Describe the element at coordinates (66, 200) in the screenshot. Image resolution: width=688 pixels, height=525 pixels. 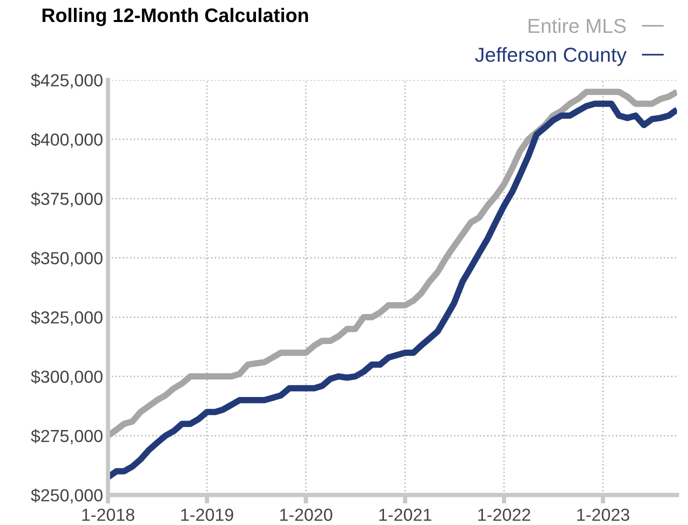
I see `y-tick-label: $375,000` at that location.